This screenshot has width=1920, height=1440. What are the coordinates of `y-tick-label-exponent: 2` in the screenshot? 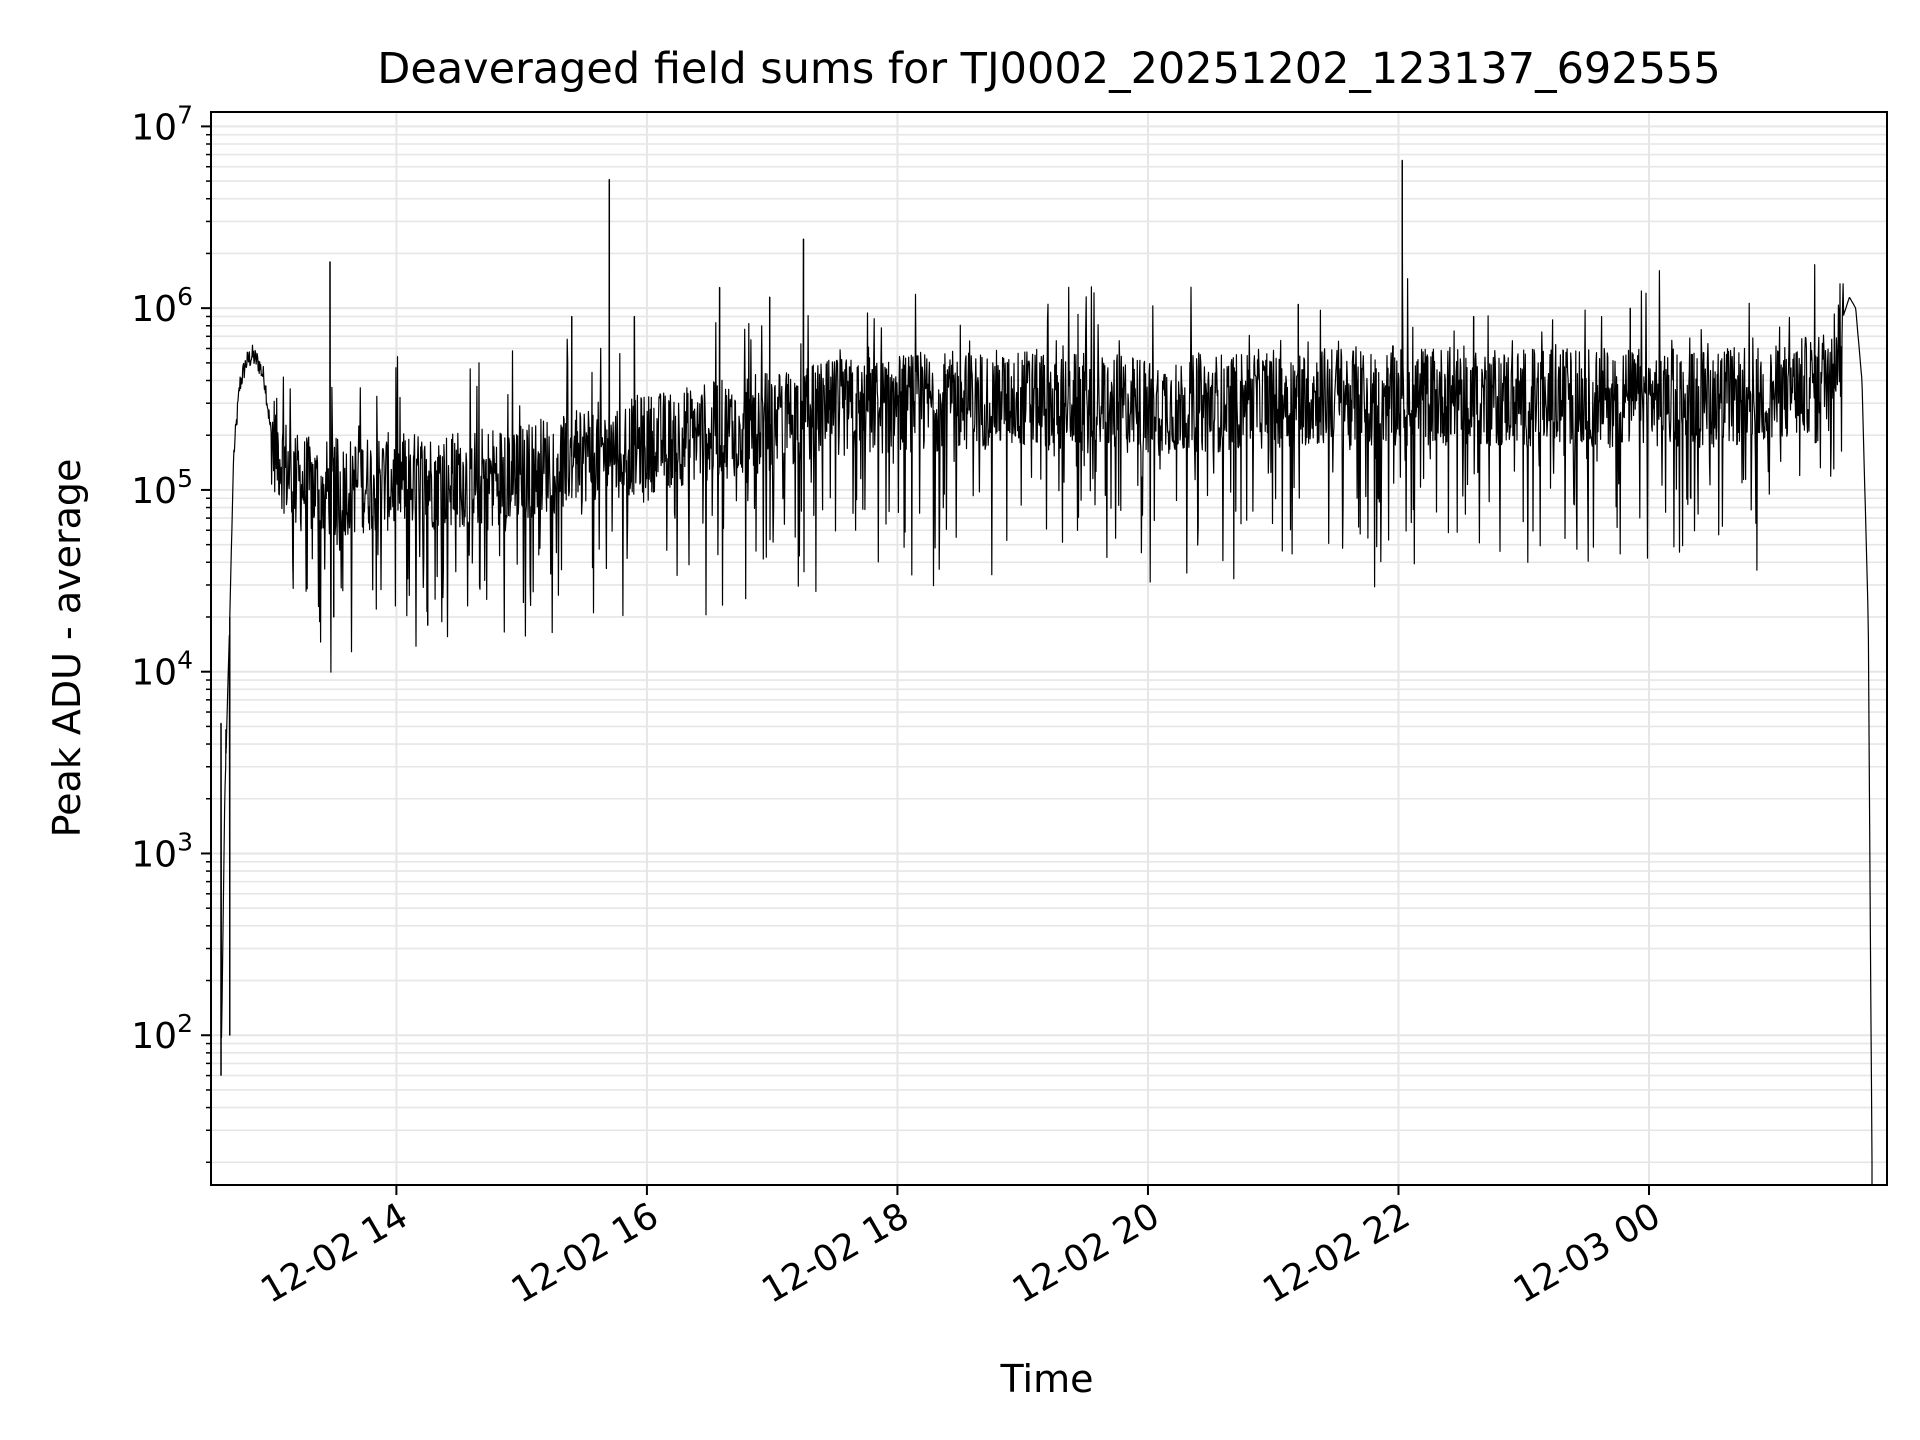 It's located at (185, 1023).